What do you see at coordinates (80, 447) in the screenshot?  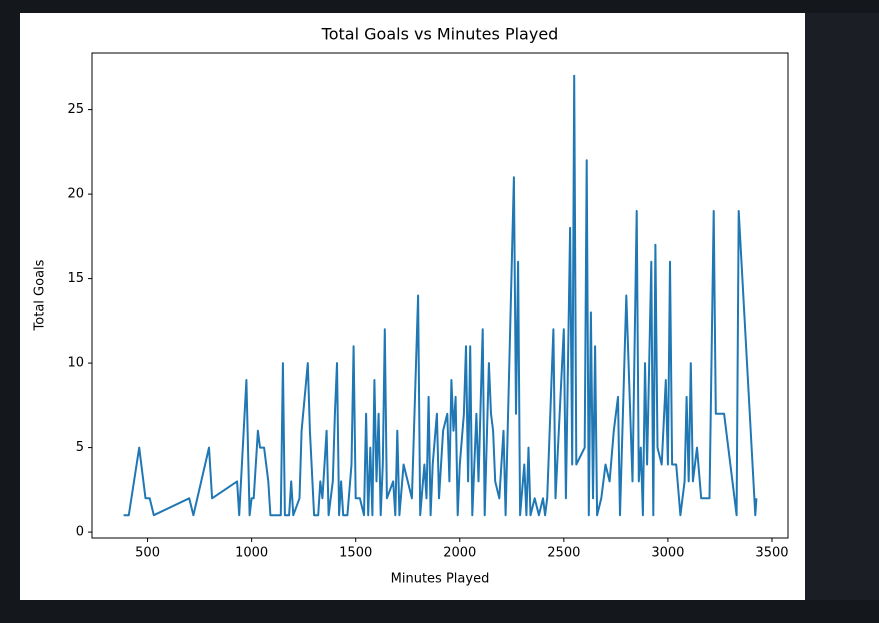 I see `y-tick-label: 5` at bounding box center [80, 447].